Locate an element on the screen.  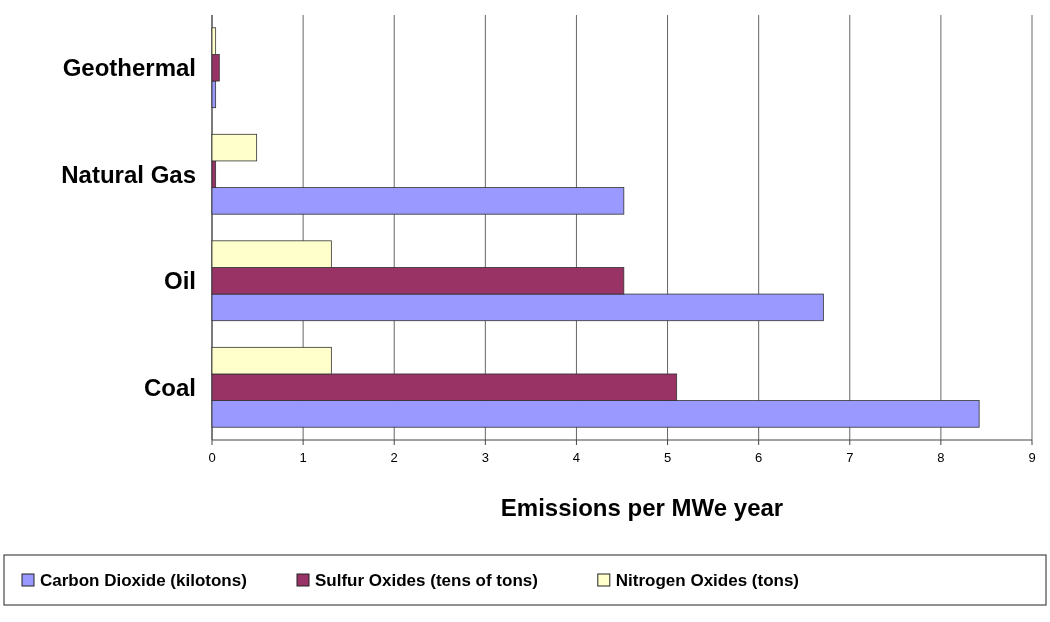
x-tick-label: 0 is located at coordinates (212, 457).